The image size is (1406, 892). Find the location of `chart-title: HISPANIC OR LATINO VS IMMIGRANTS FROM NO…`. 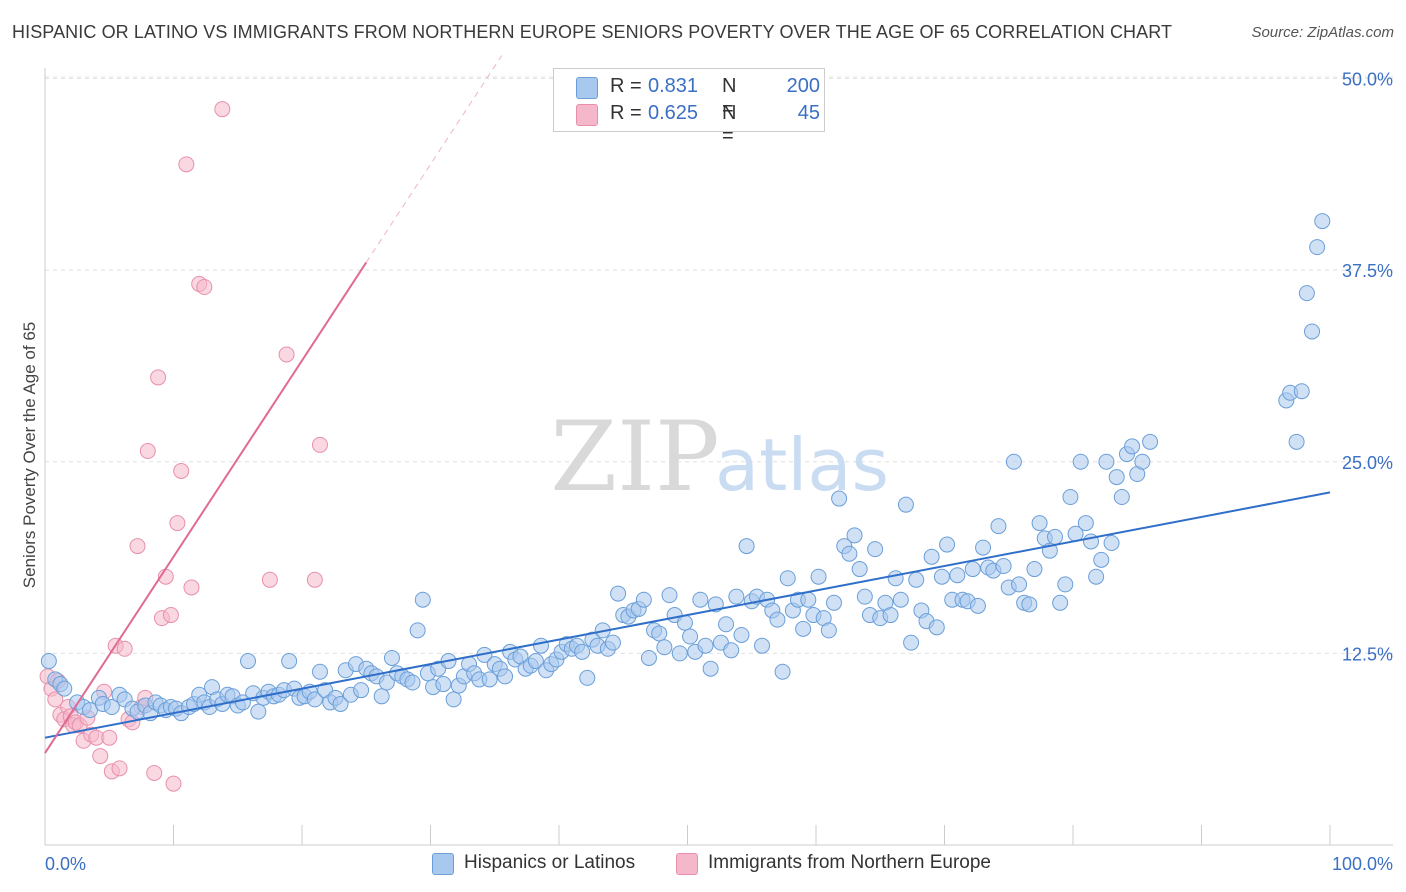

chart-title: HISPANIC OR LATINO VS IMMIGRANTS FROM NO… is located at coordinates (592, 32).